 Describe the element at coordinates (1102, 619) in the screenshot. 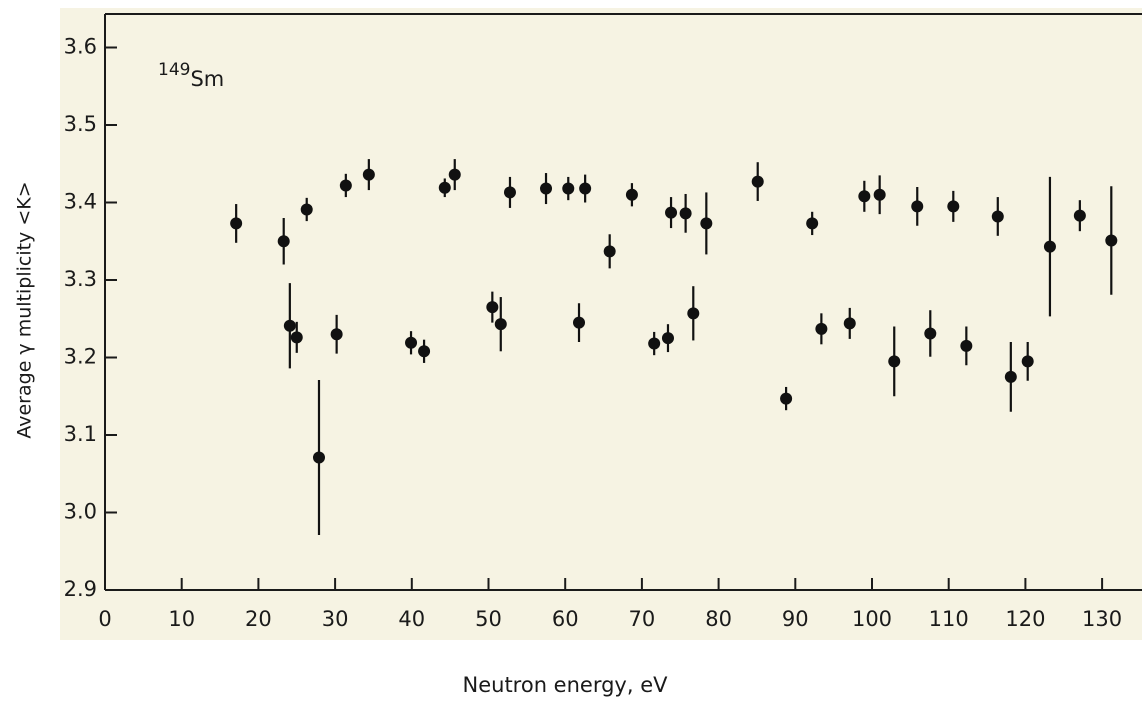

I see `x-tick-label: 130` at that location.